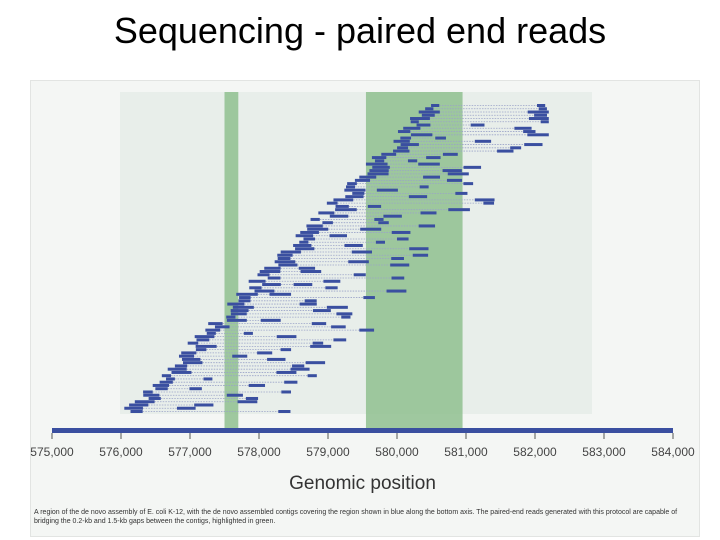 The height and width of the screenshot is (540, 720). What do you see at coordinates (362, 430) in the screenshot?
I see `contig-bar` at bounding box center [362, 430].